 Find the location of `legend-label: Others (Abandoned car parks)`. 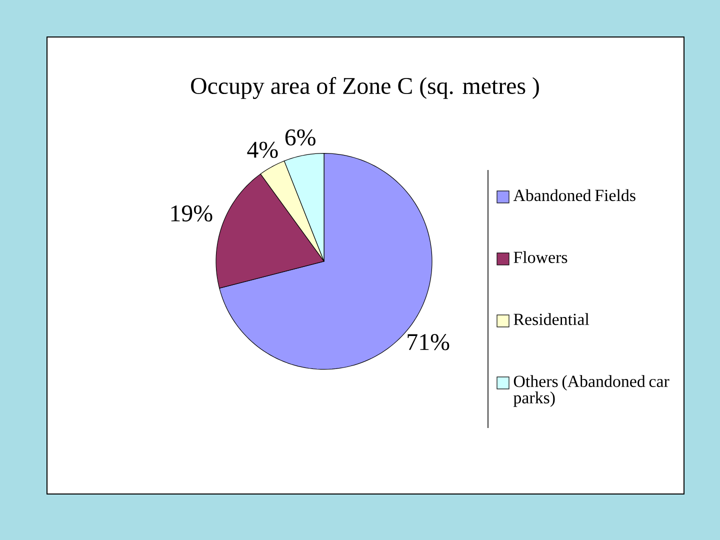

legend-label: Others (Abandoned car parks) is located at coordinates (591, 391).